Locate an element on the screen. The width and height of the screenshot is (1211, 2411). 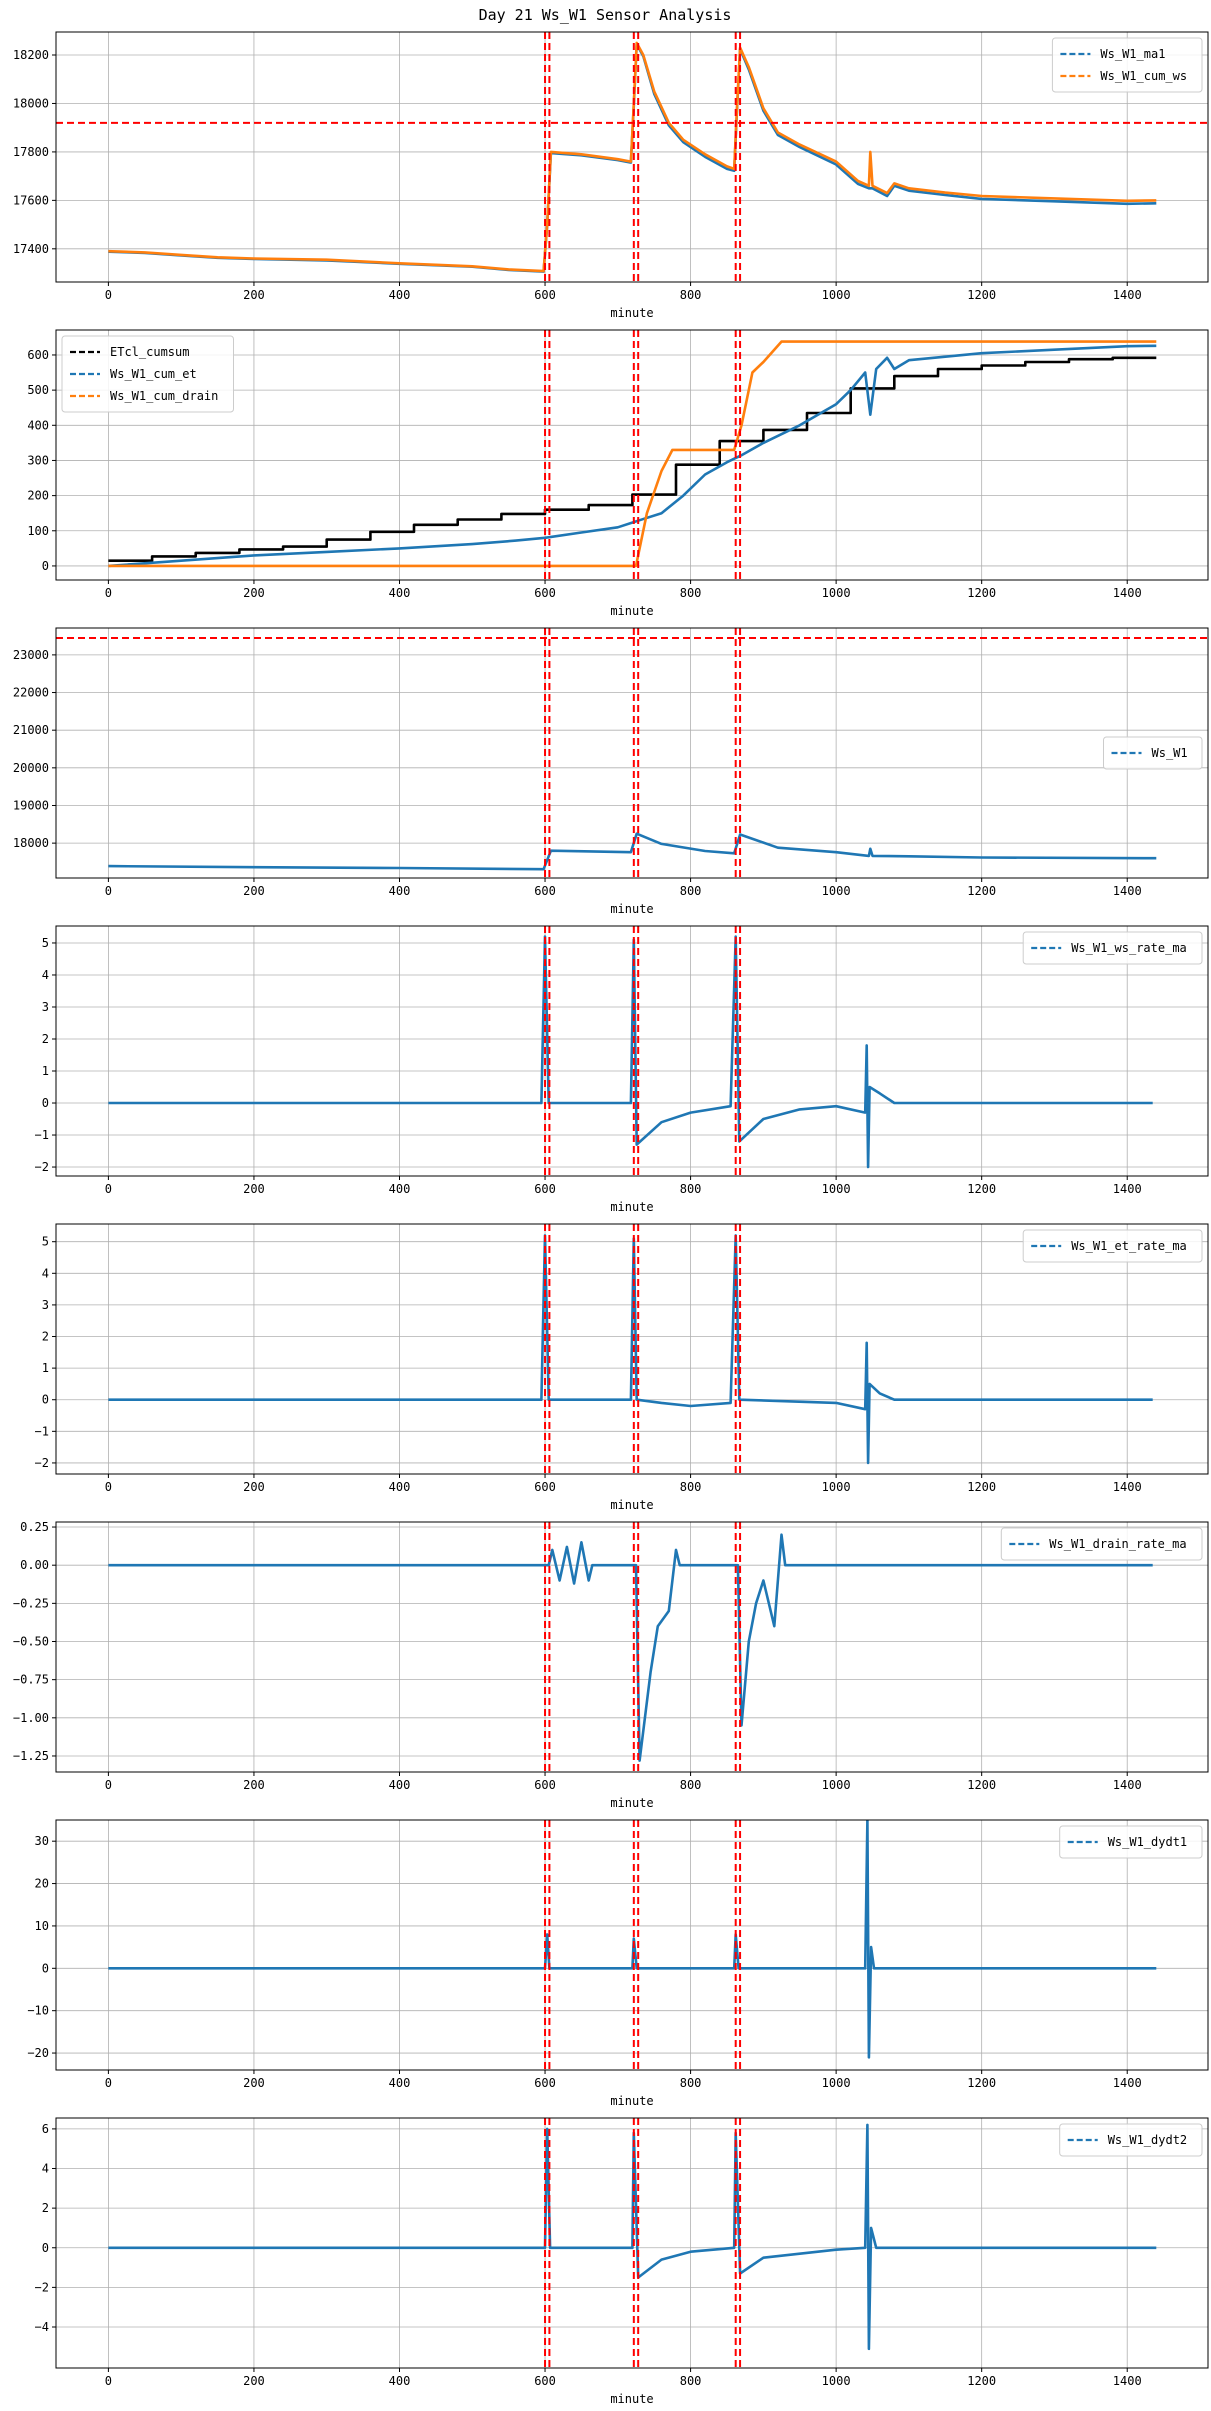
legend: Ws_W1_ws_rate_ma is located at coordinates (1112, 948).